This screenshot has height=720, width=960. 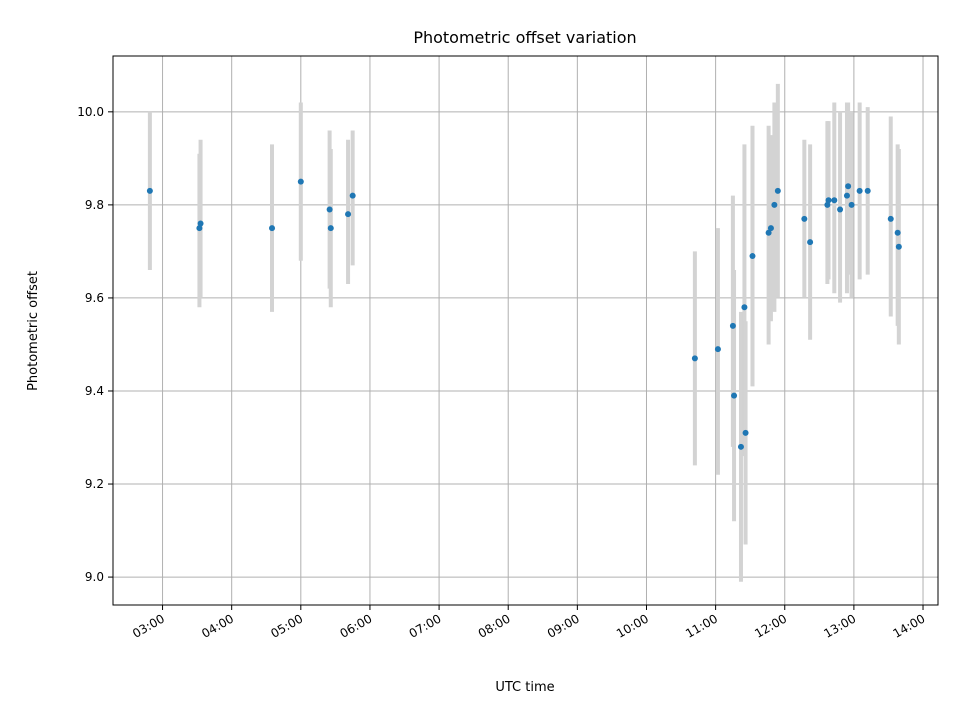 What do you see at coordinates (94, 391) in the screenshot?
I see `y-tick-label: 9.4` at bounding box center [94, 391].